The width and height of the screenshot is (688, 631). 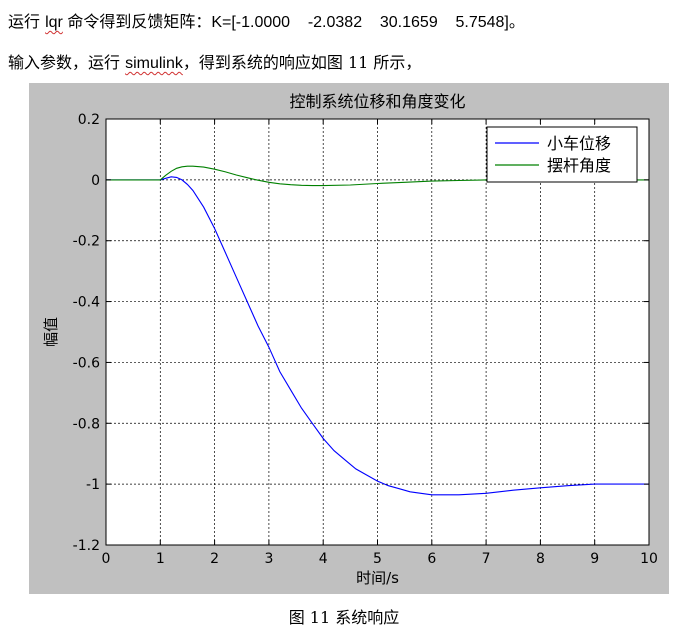 What do you see at coordinates (106, 559) in the screenshot?
I see `x-tick-label: 0` at bounding box center [106, 559].